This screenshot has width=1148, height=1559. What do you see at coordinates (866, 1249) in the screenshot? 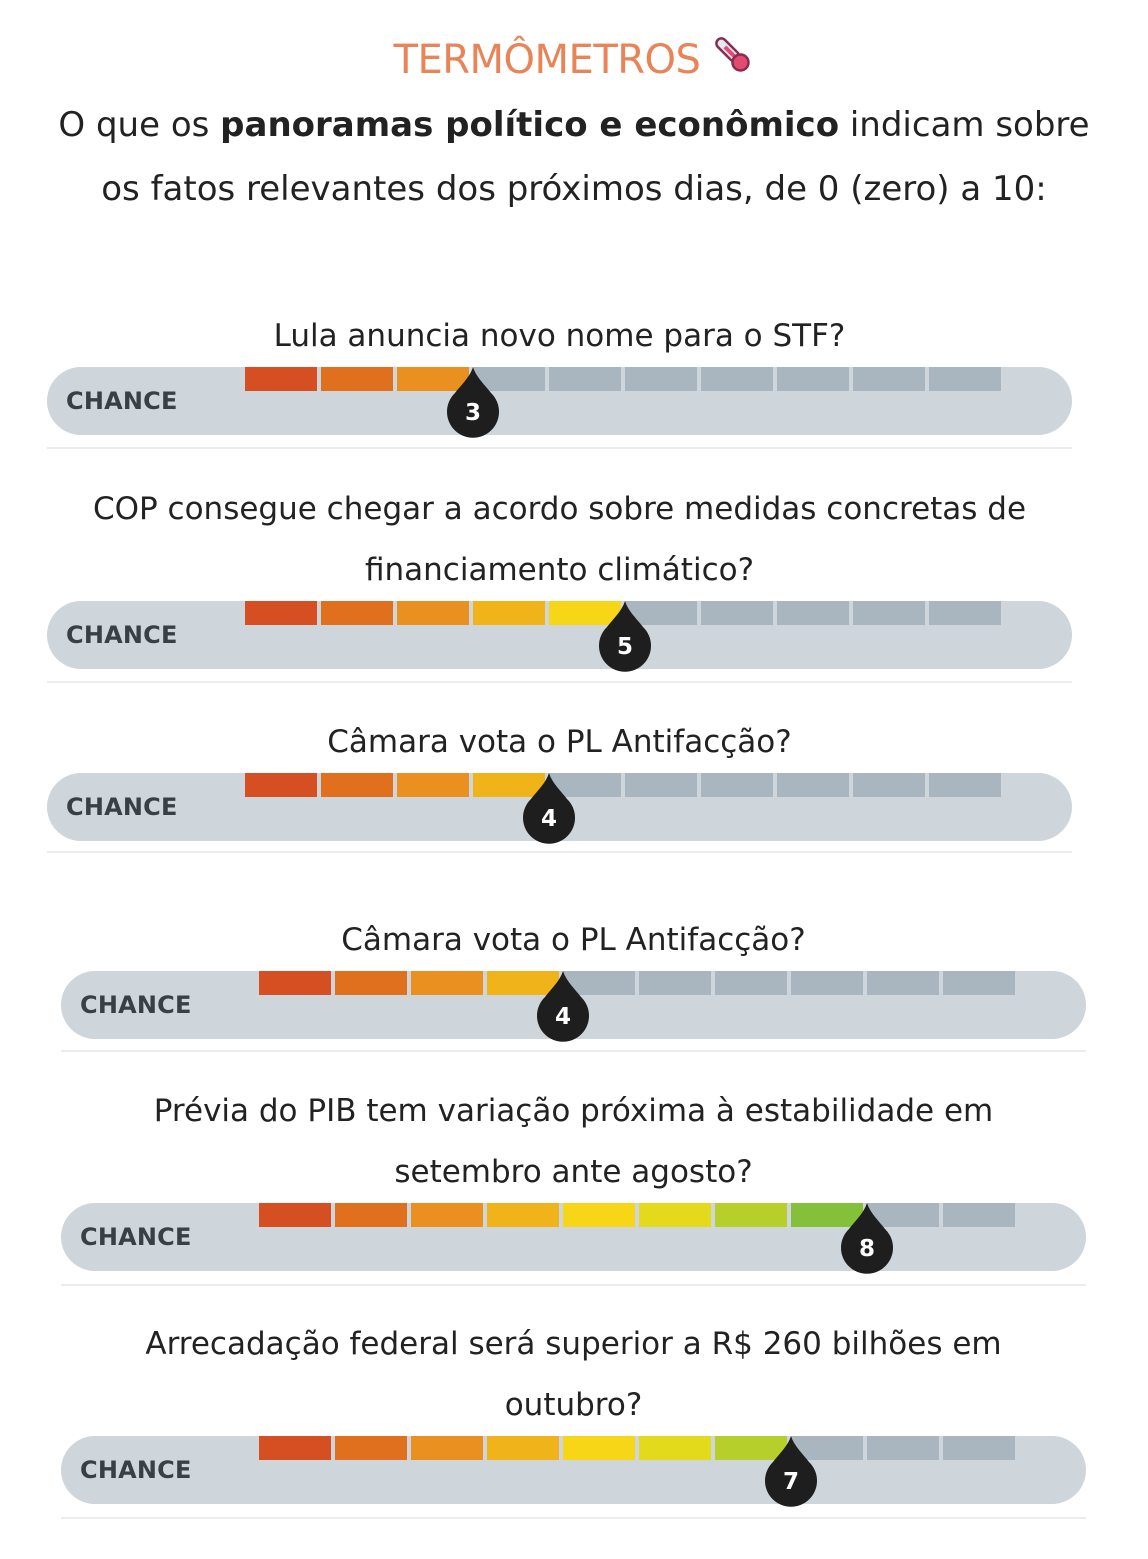
I see `chance-value: 8` at bounding box center [866, 1249].